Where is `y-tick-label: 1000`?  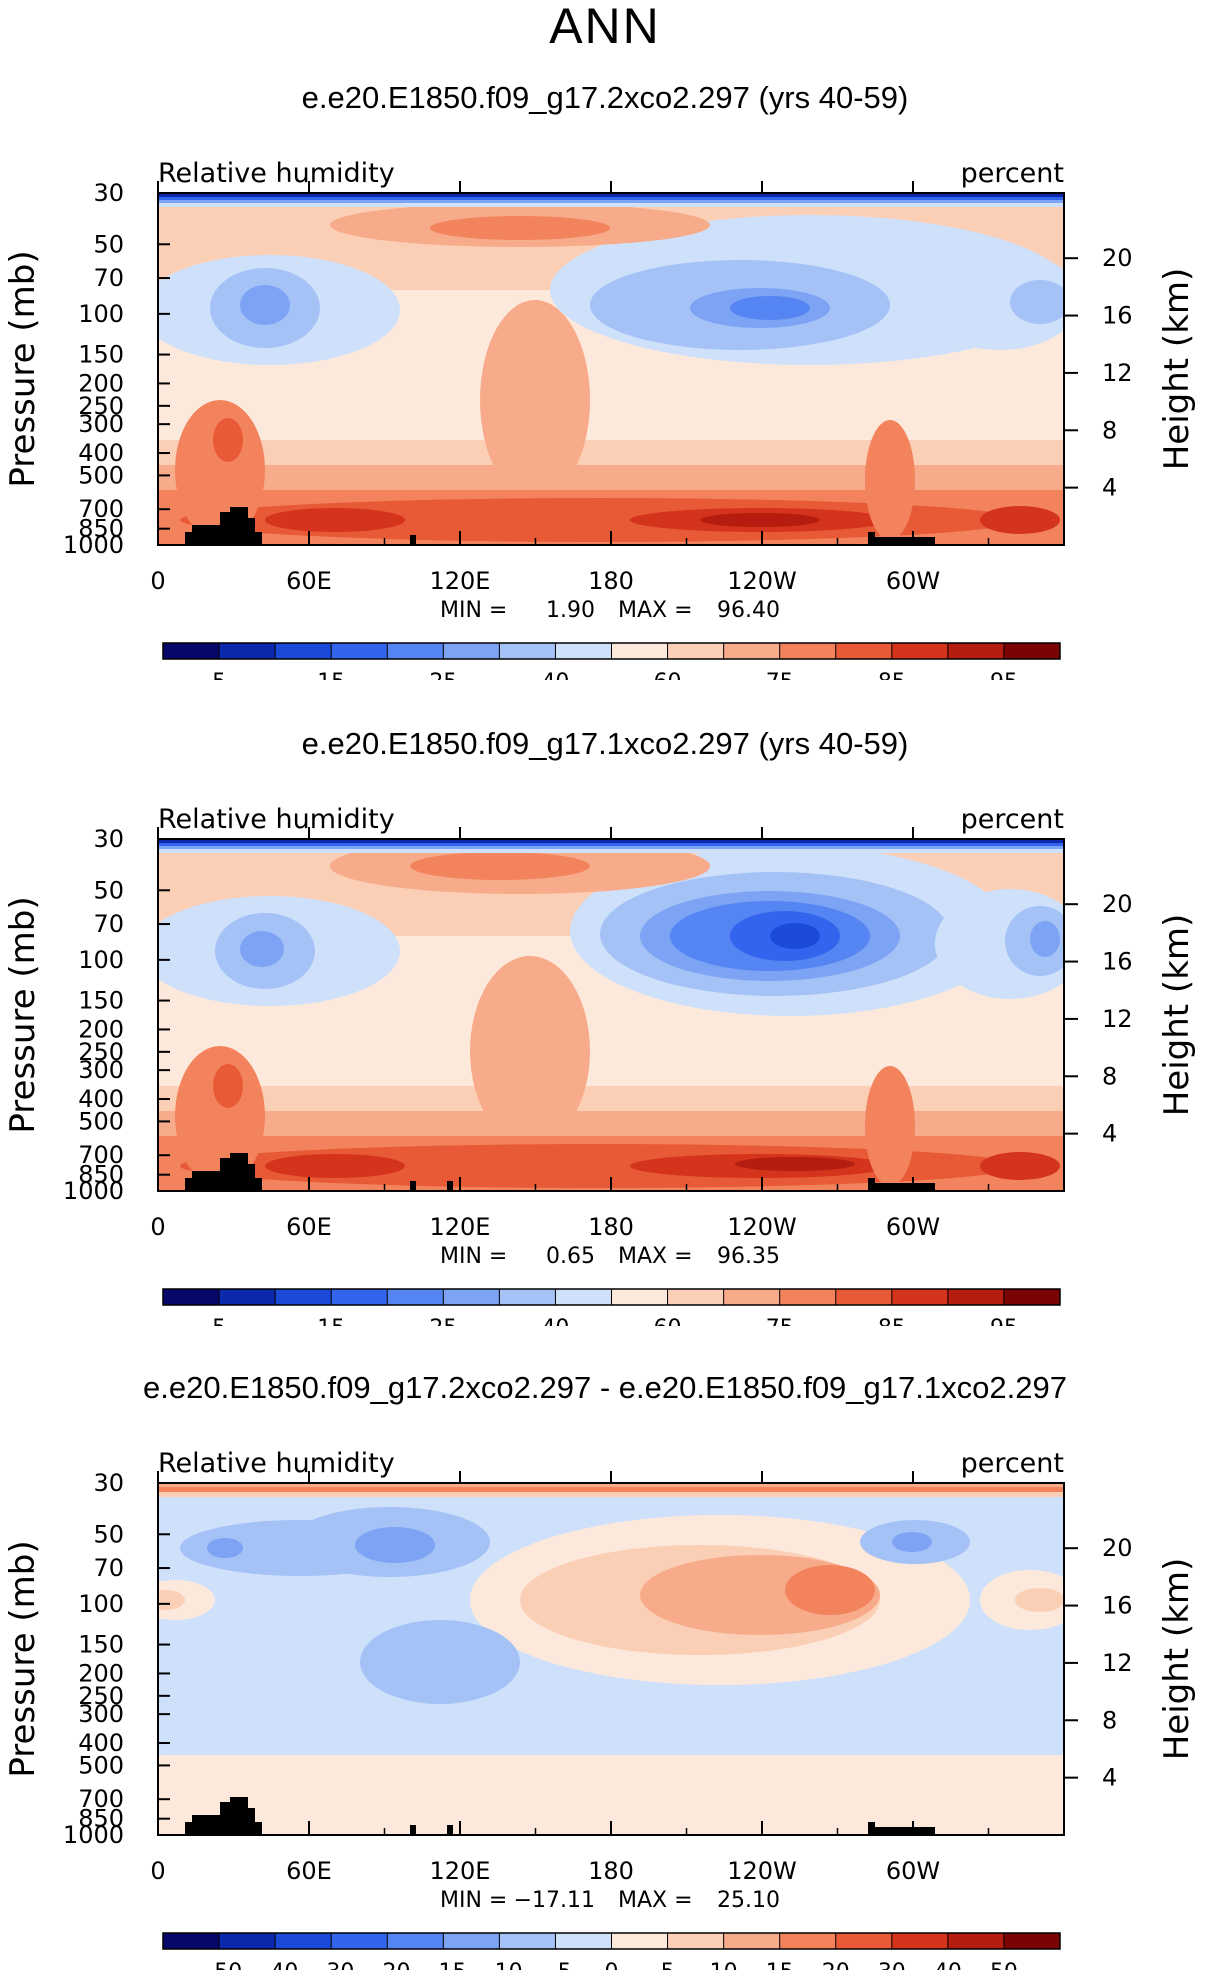
y-tick-label: 1000 is located at coordinates (93, 1835).